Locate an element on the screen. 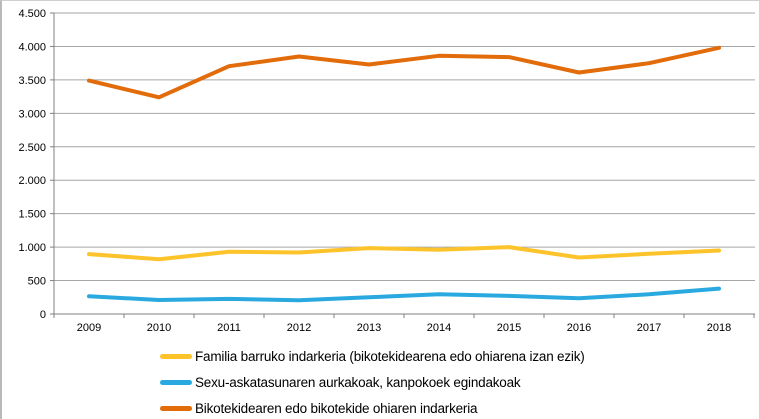  x-axis-tick-label: 2014 is located at coordinates (439, 328).